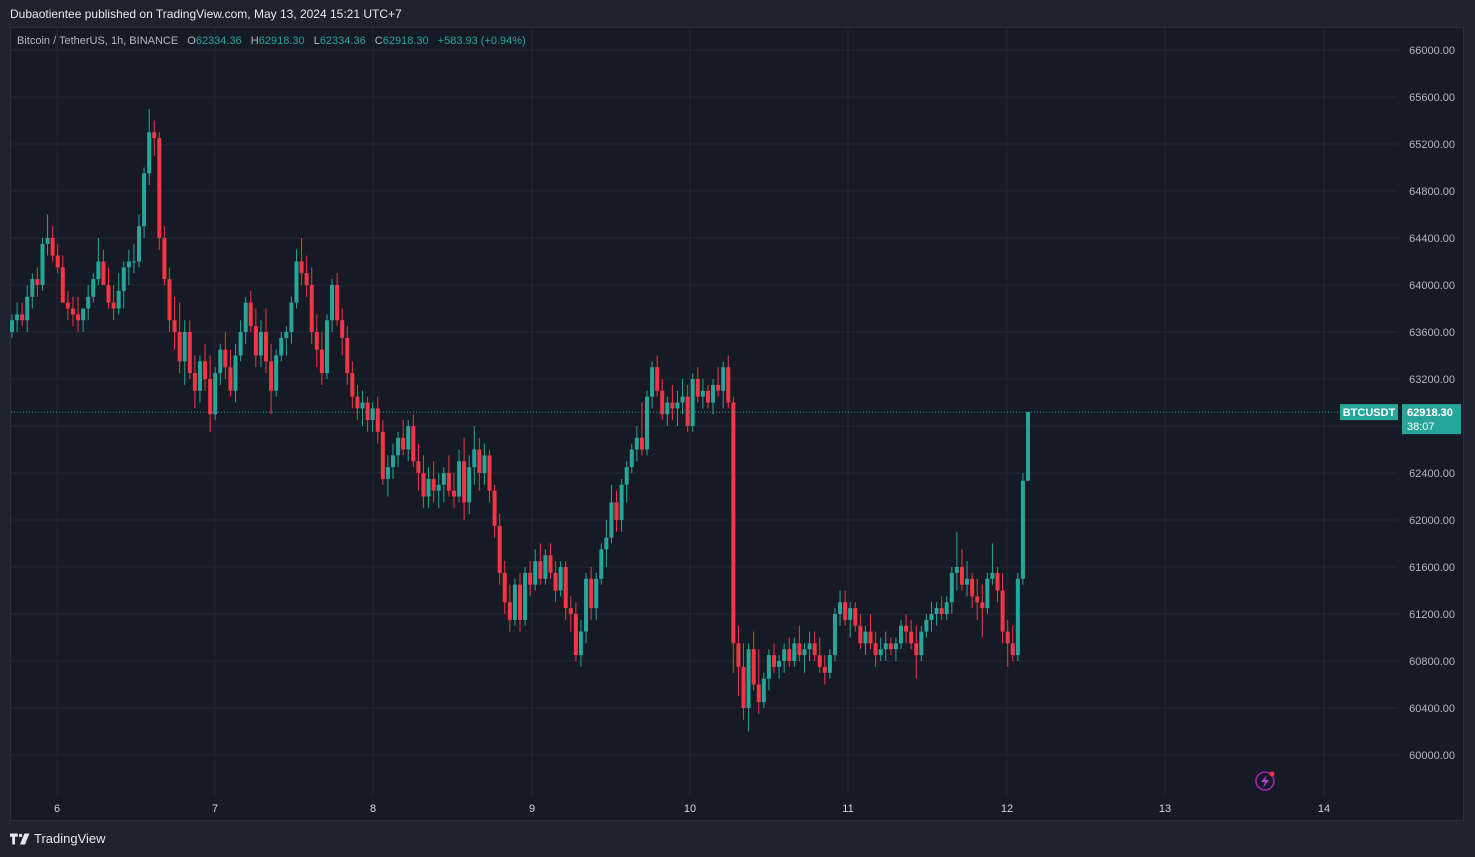  I want to click on y-tick-label: 63200.00, so click(1432, 380).